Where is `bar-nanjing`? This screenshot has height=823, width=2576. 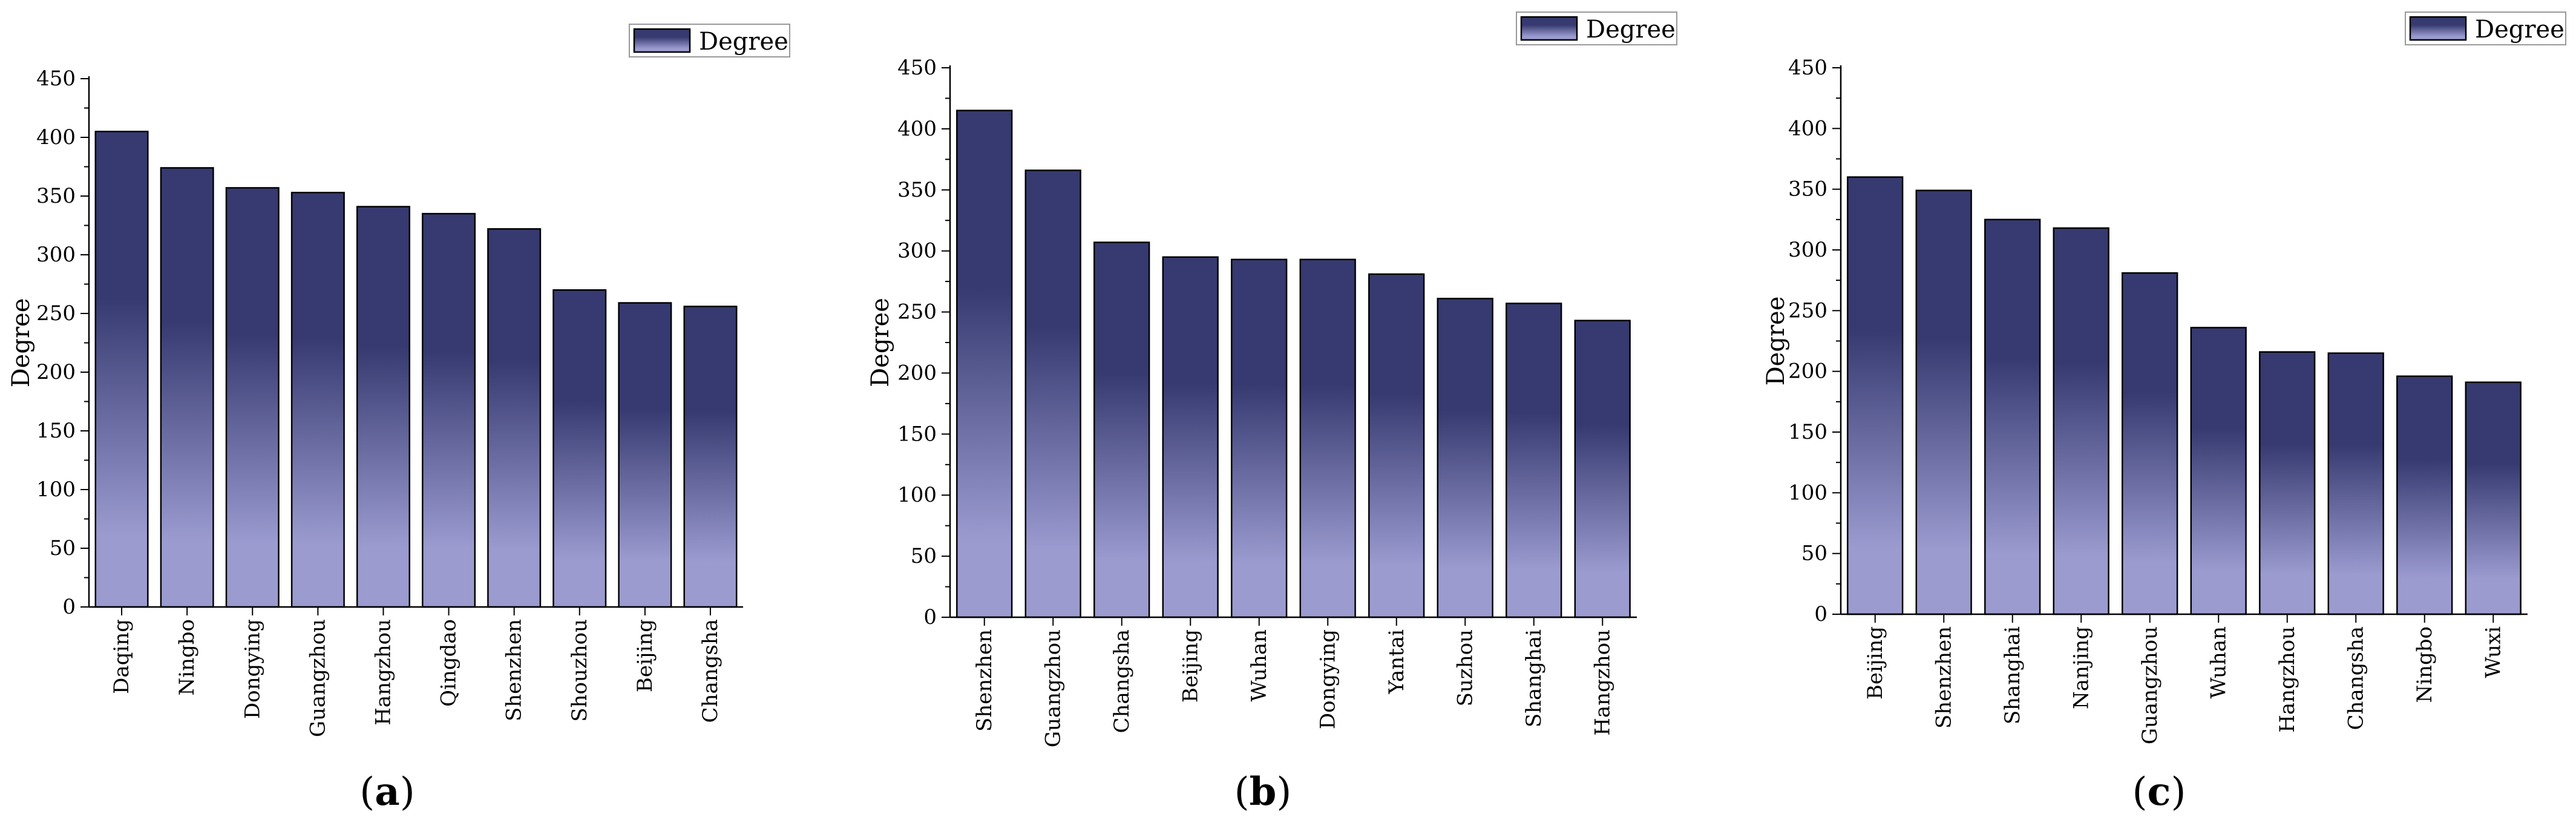 bar-nanjing is located at coordinates (2081, 421).